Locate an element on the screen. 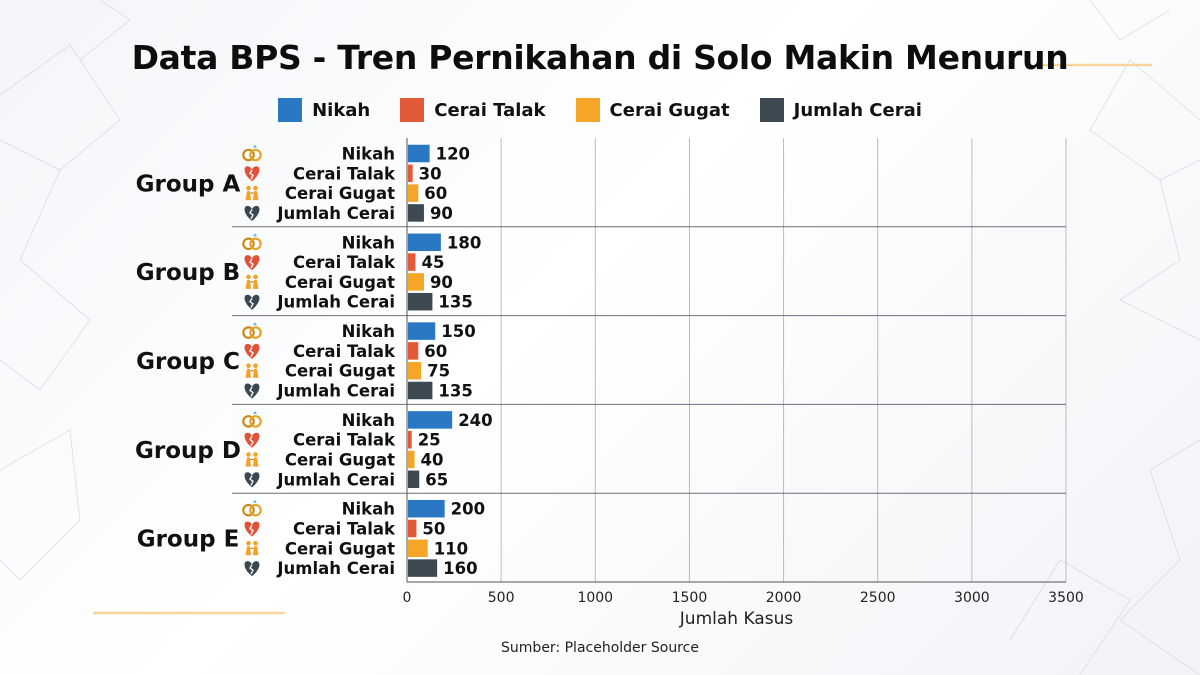 The width and height of the screenshot is (1200, 675). data-label: 45 is located at coordinates (432, 262).